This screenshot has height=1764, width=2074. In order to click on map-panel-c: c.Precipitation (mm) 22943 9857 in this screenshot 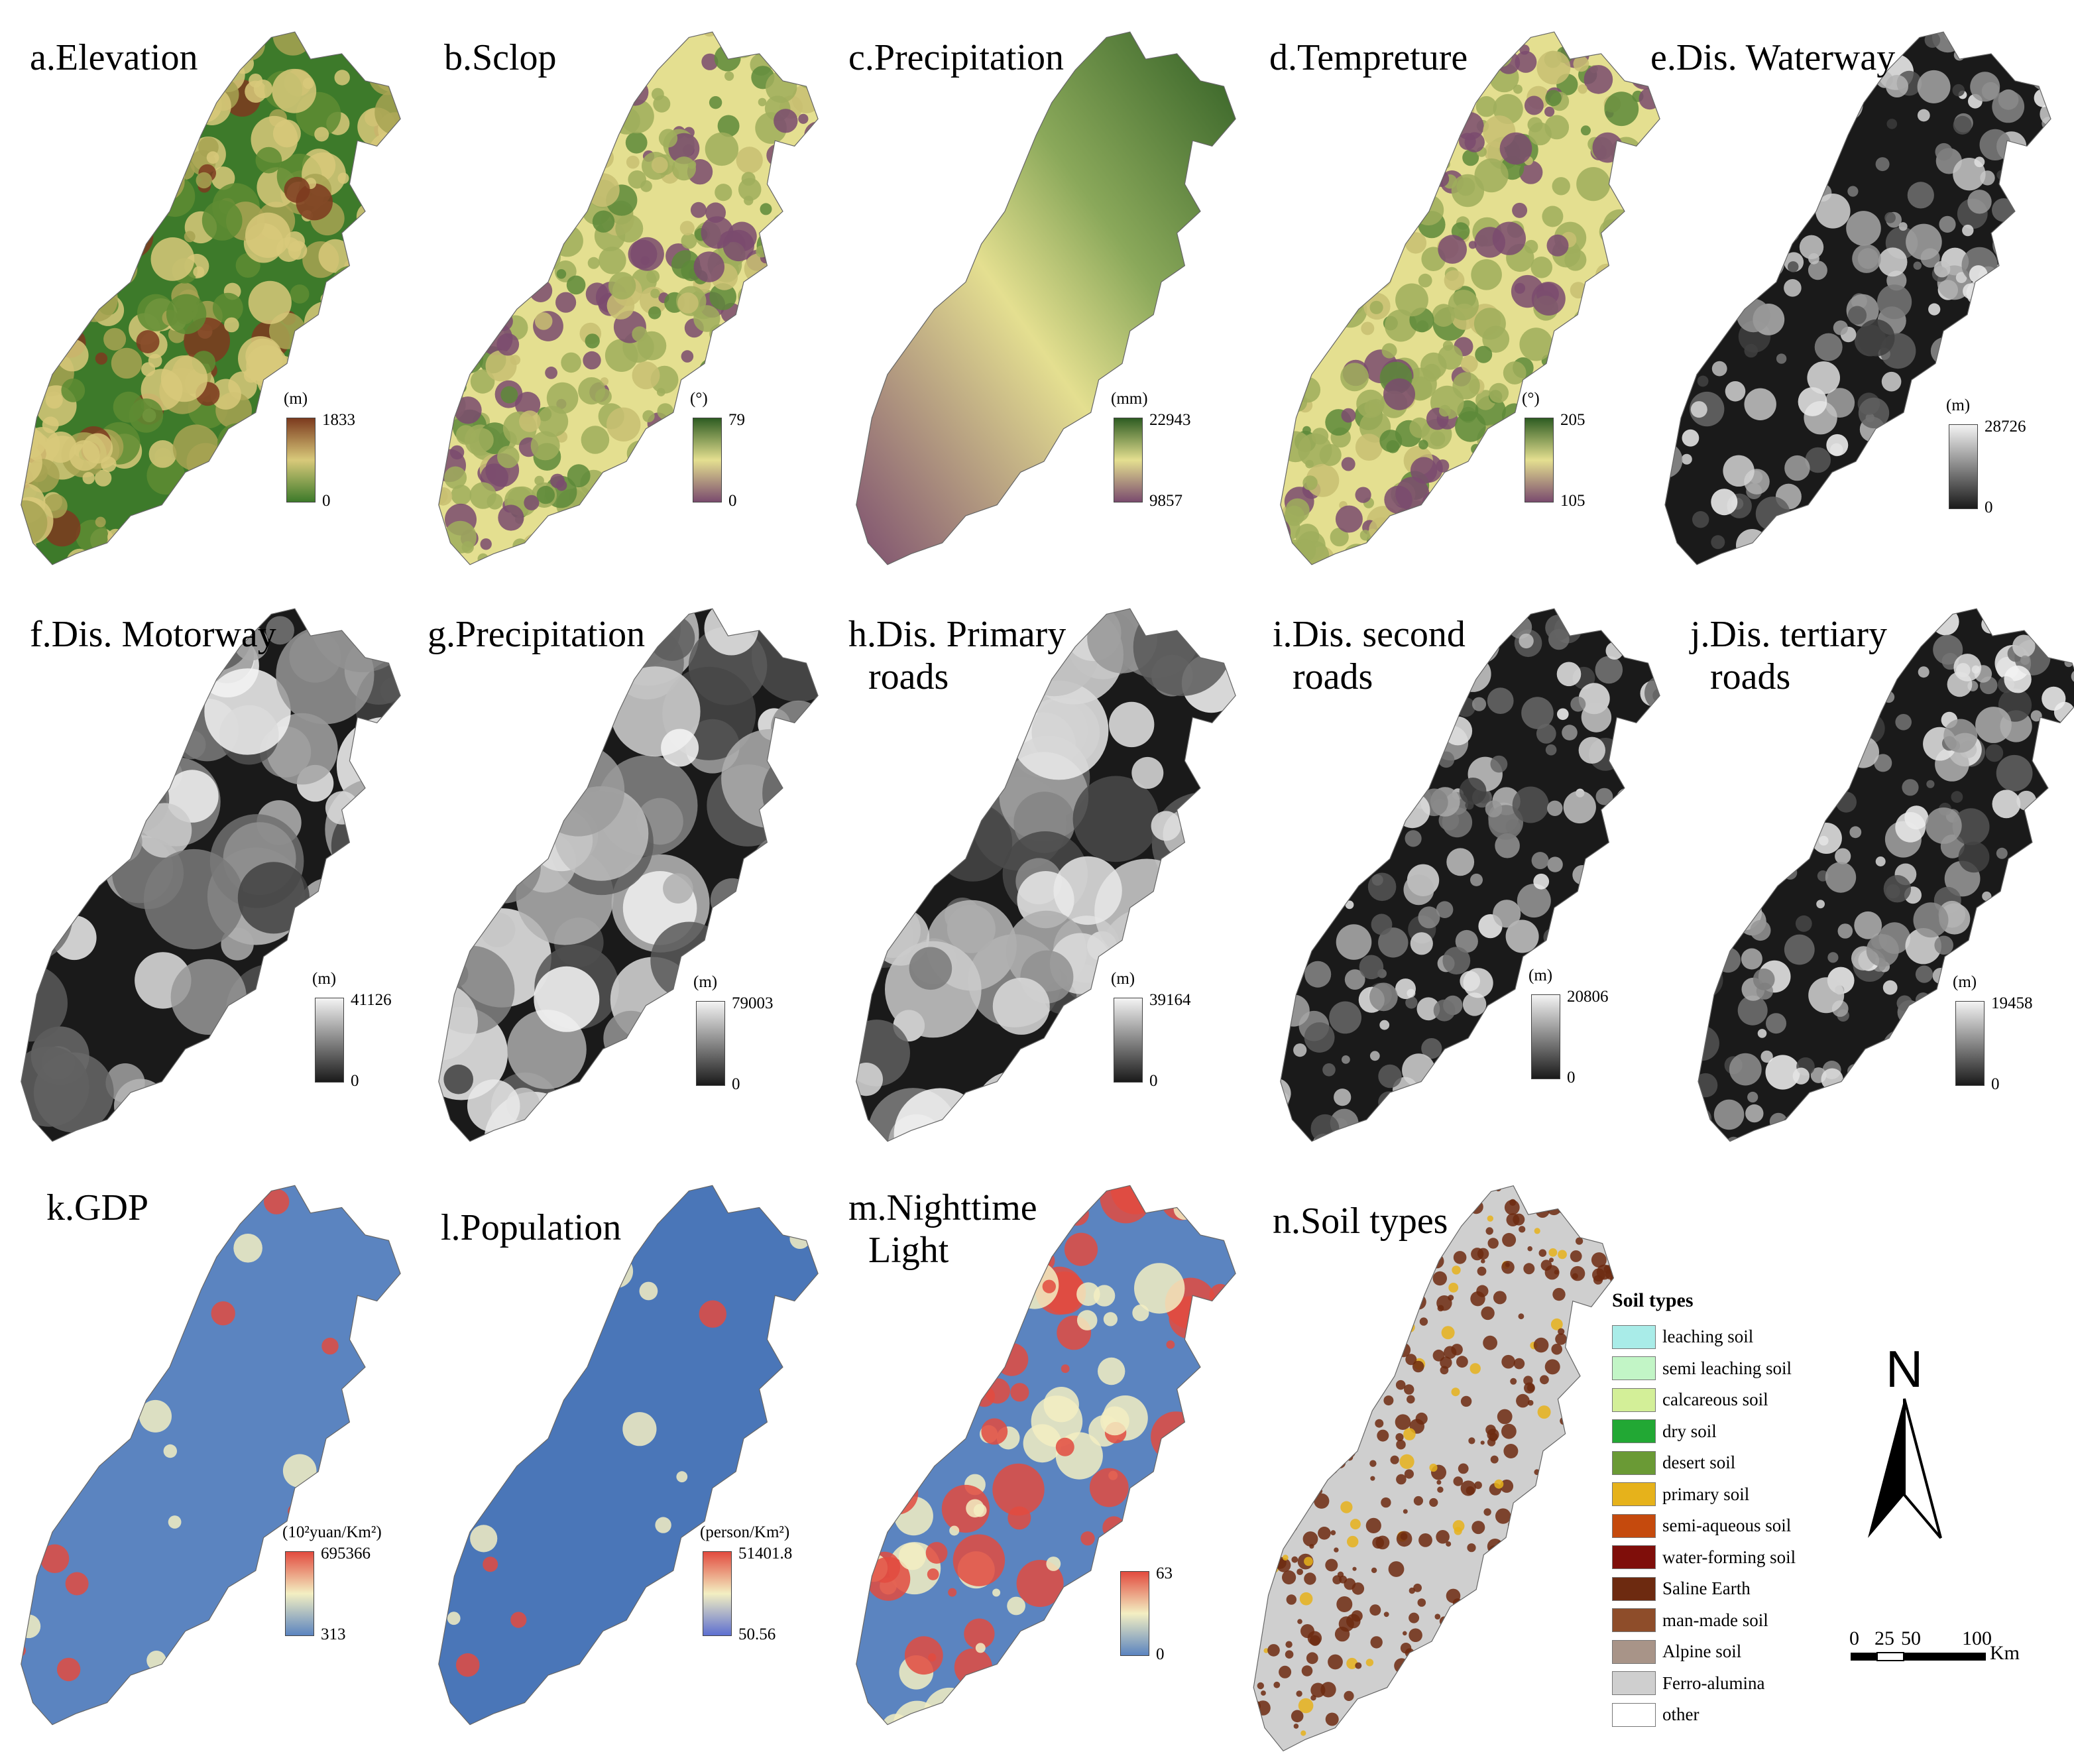, I will do `click(1040, 285)`.